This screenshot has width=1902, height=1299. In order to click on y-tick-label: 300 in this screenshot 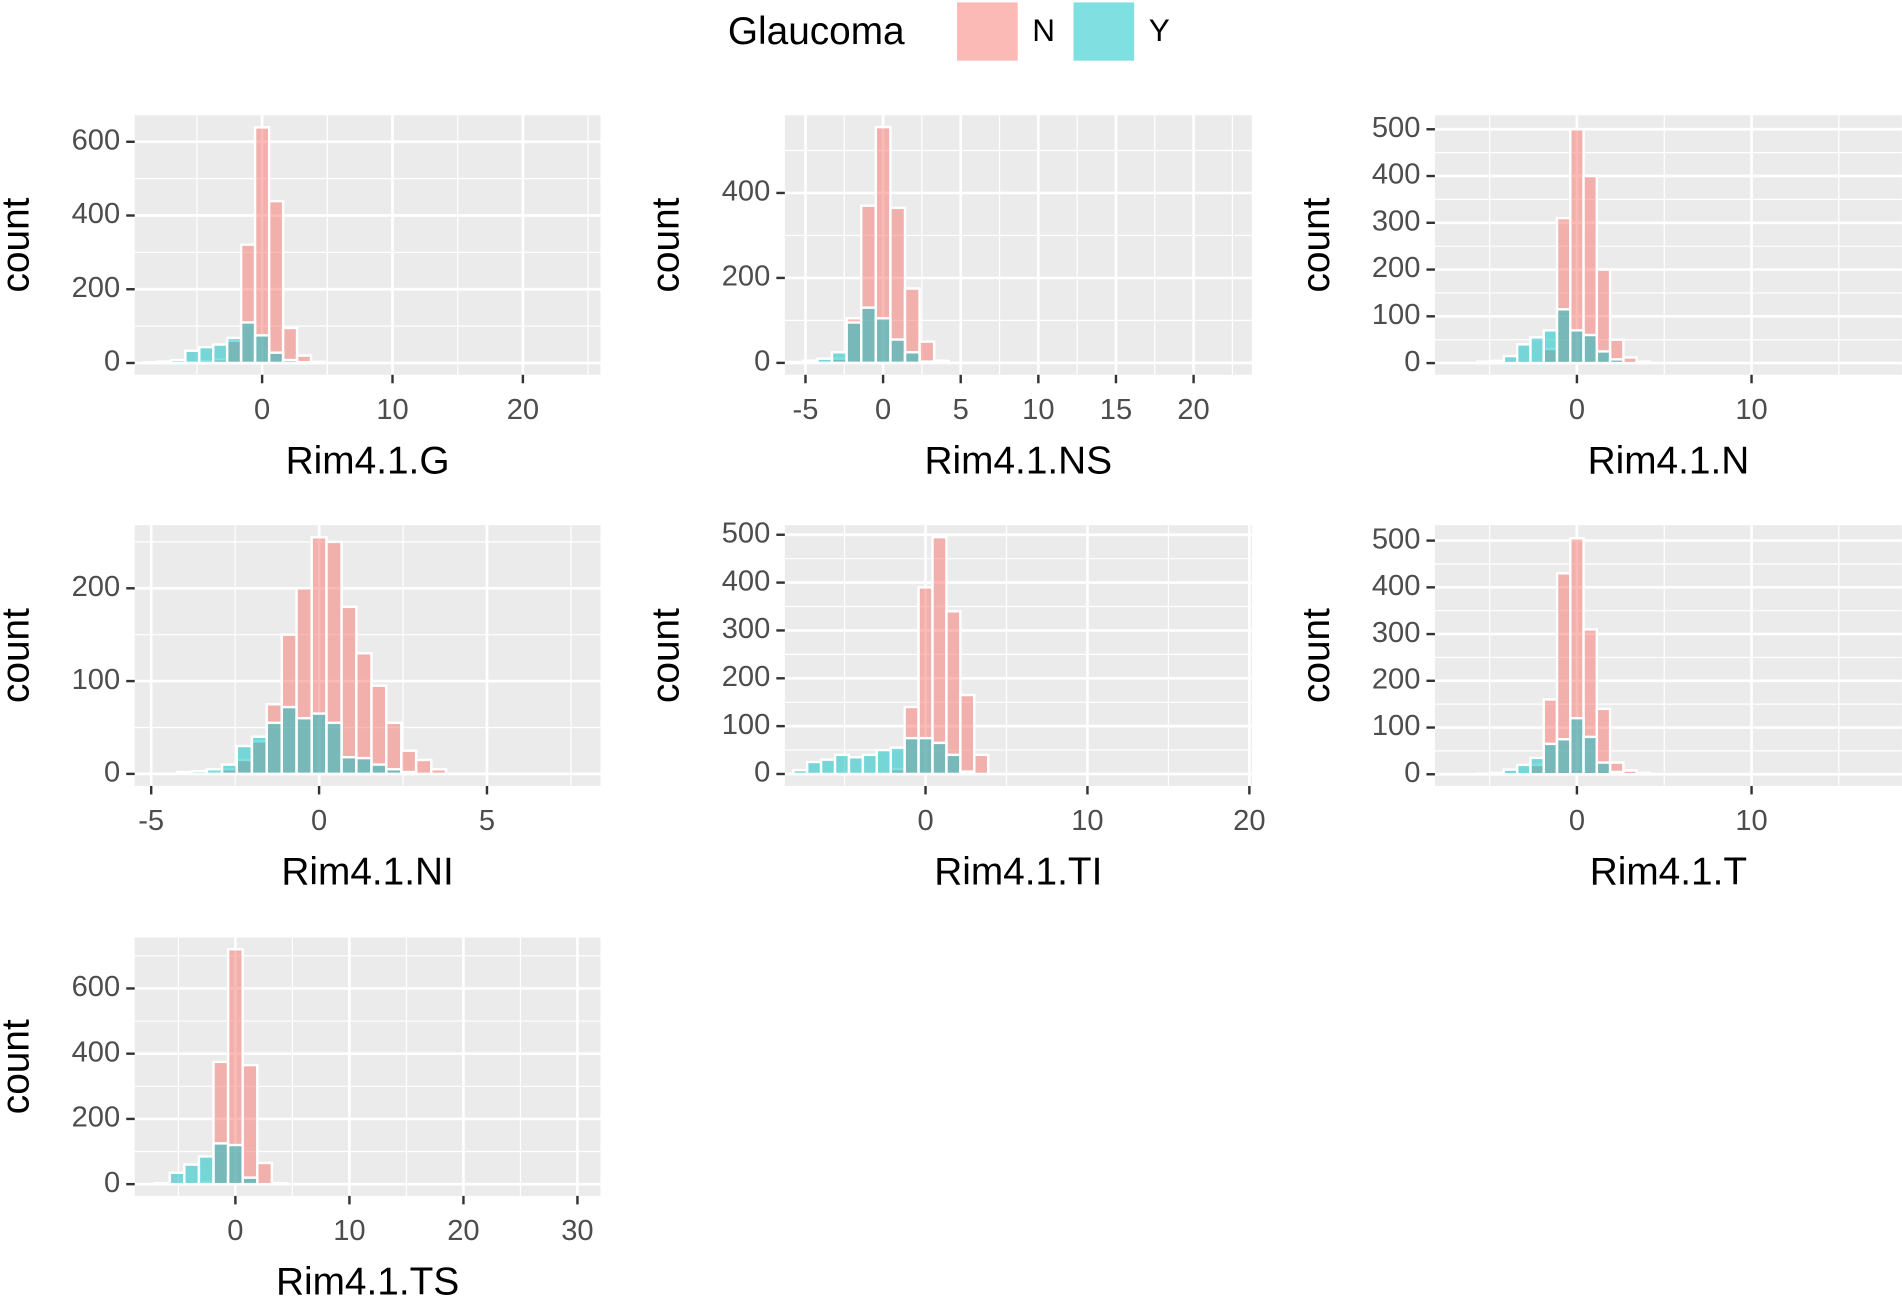, I will do `click(1396, 221)`.